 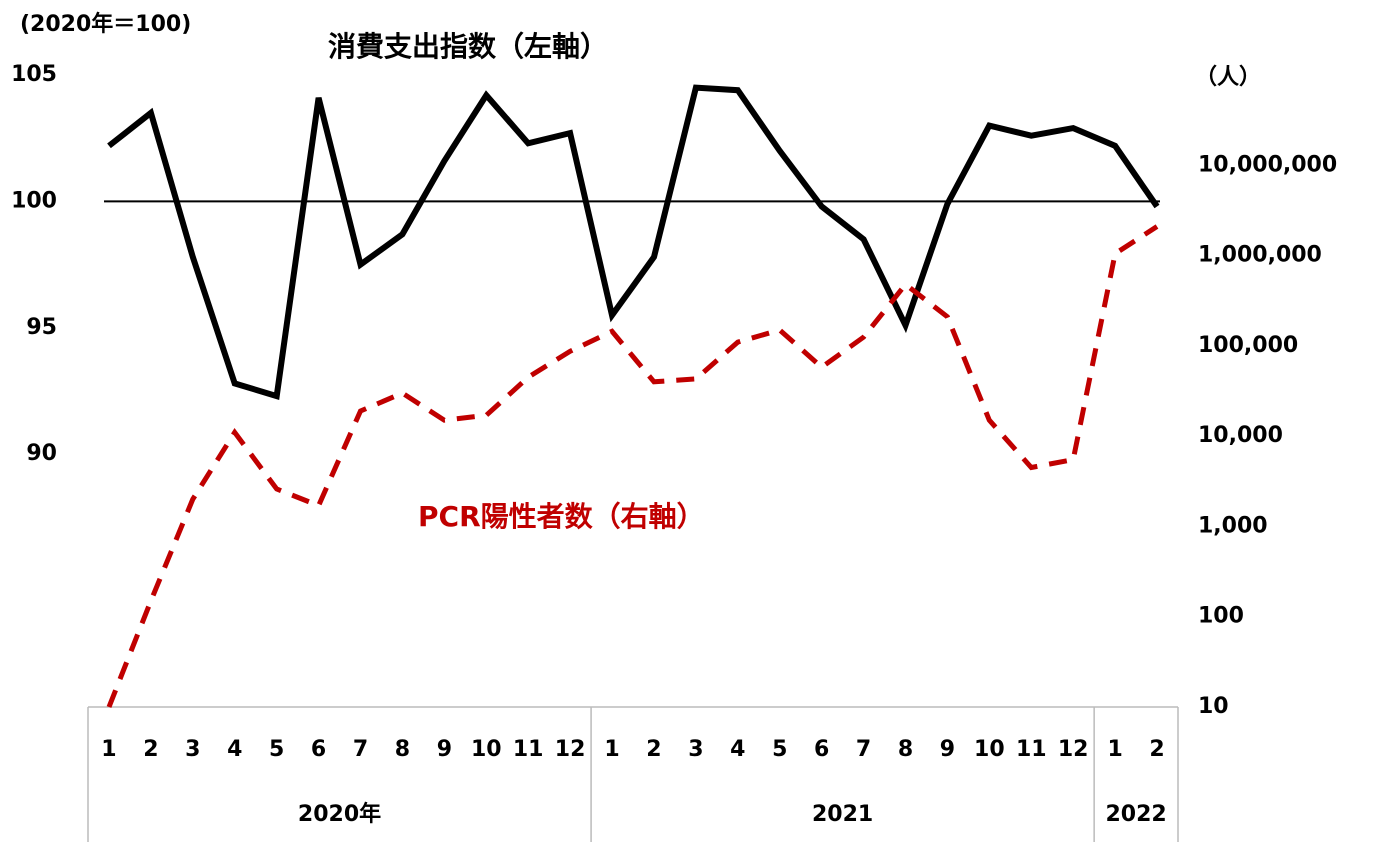 I want to click on series-label: PCR陽性者数（右軸）, so click(x=561, y=516).